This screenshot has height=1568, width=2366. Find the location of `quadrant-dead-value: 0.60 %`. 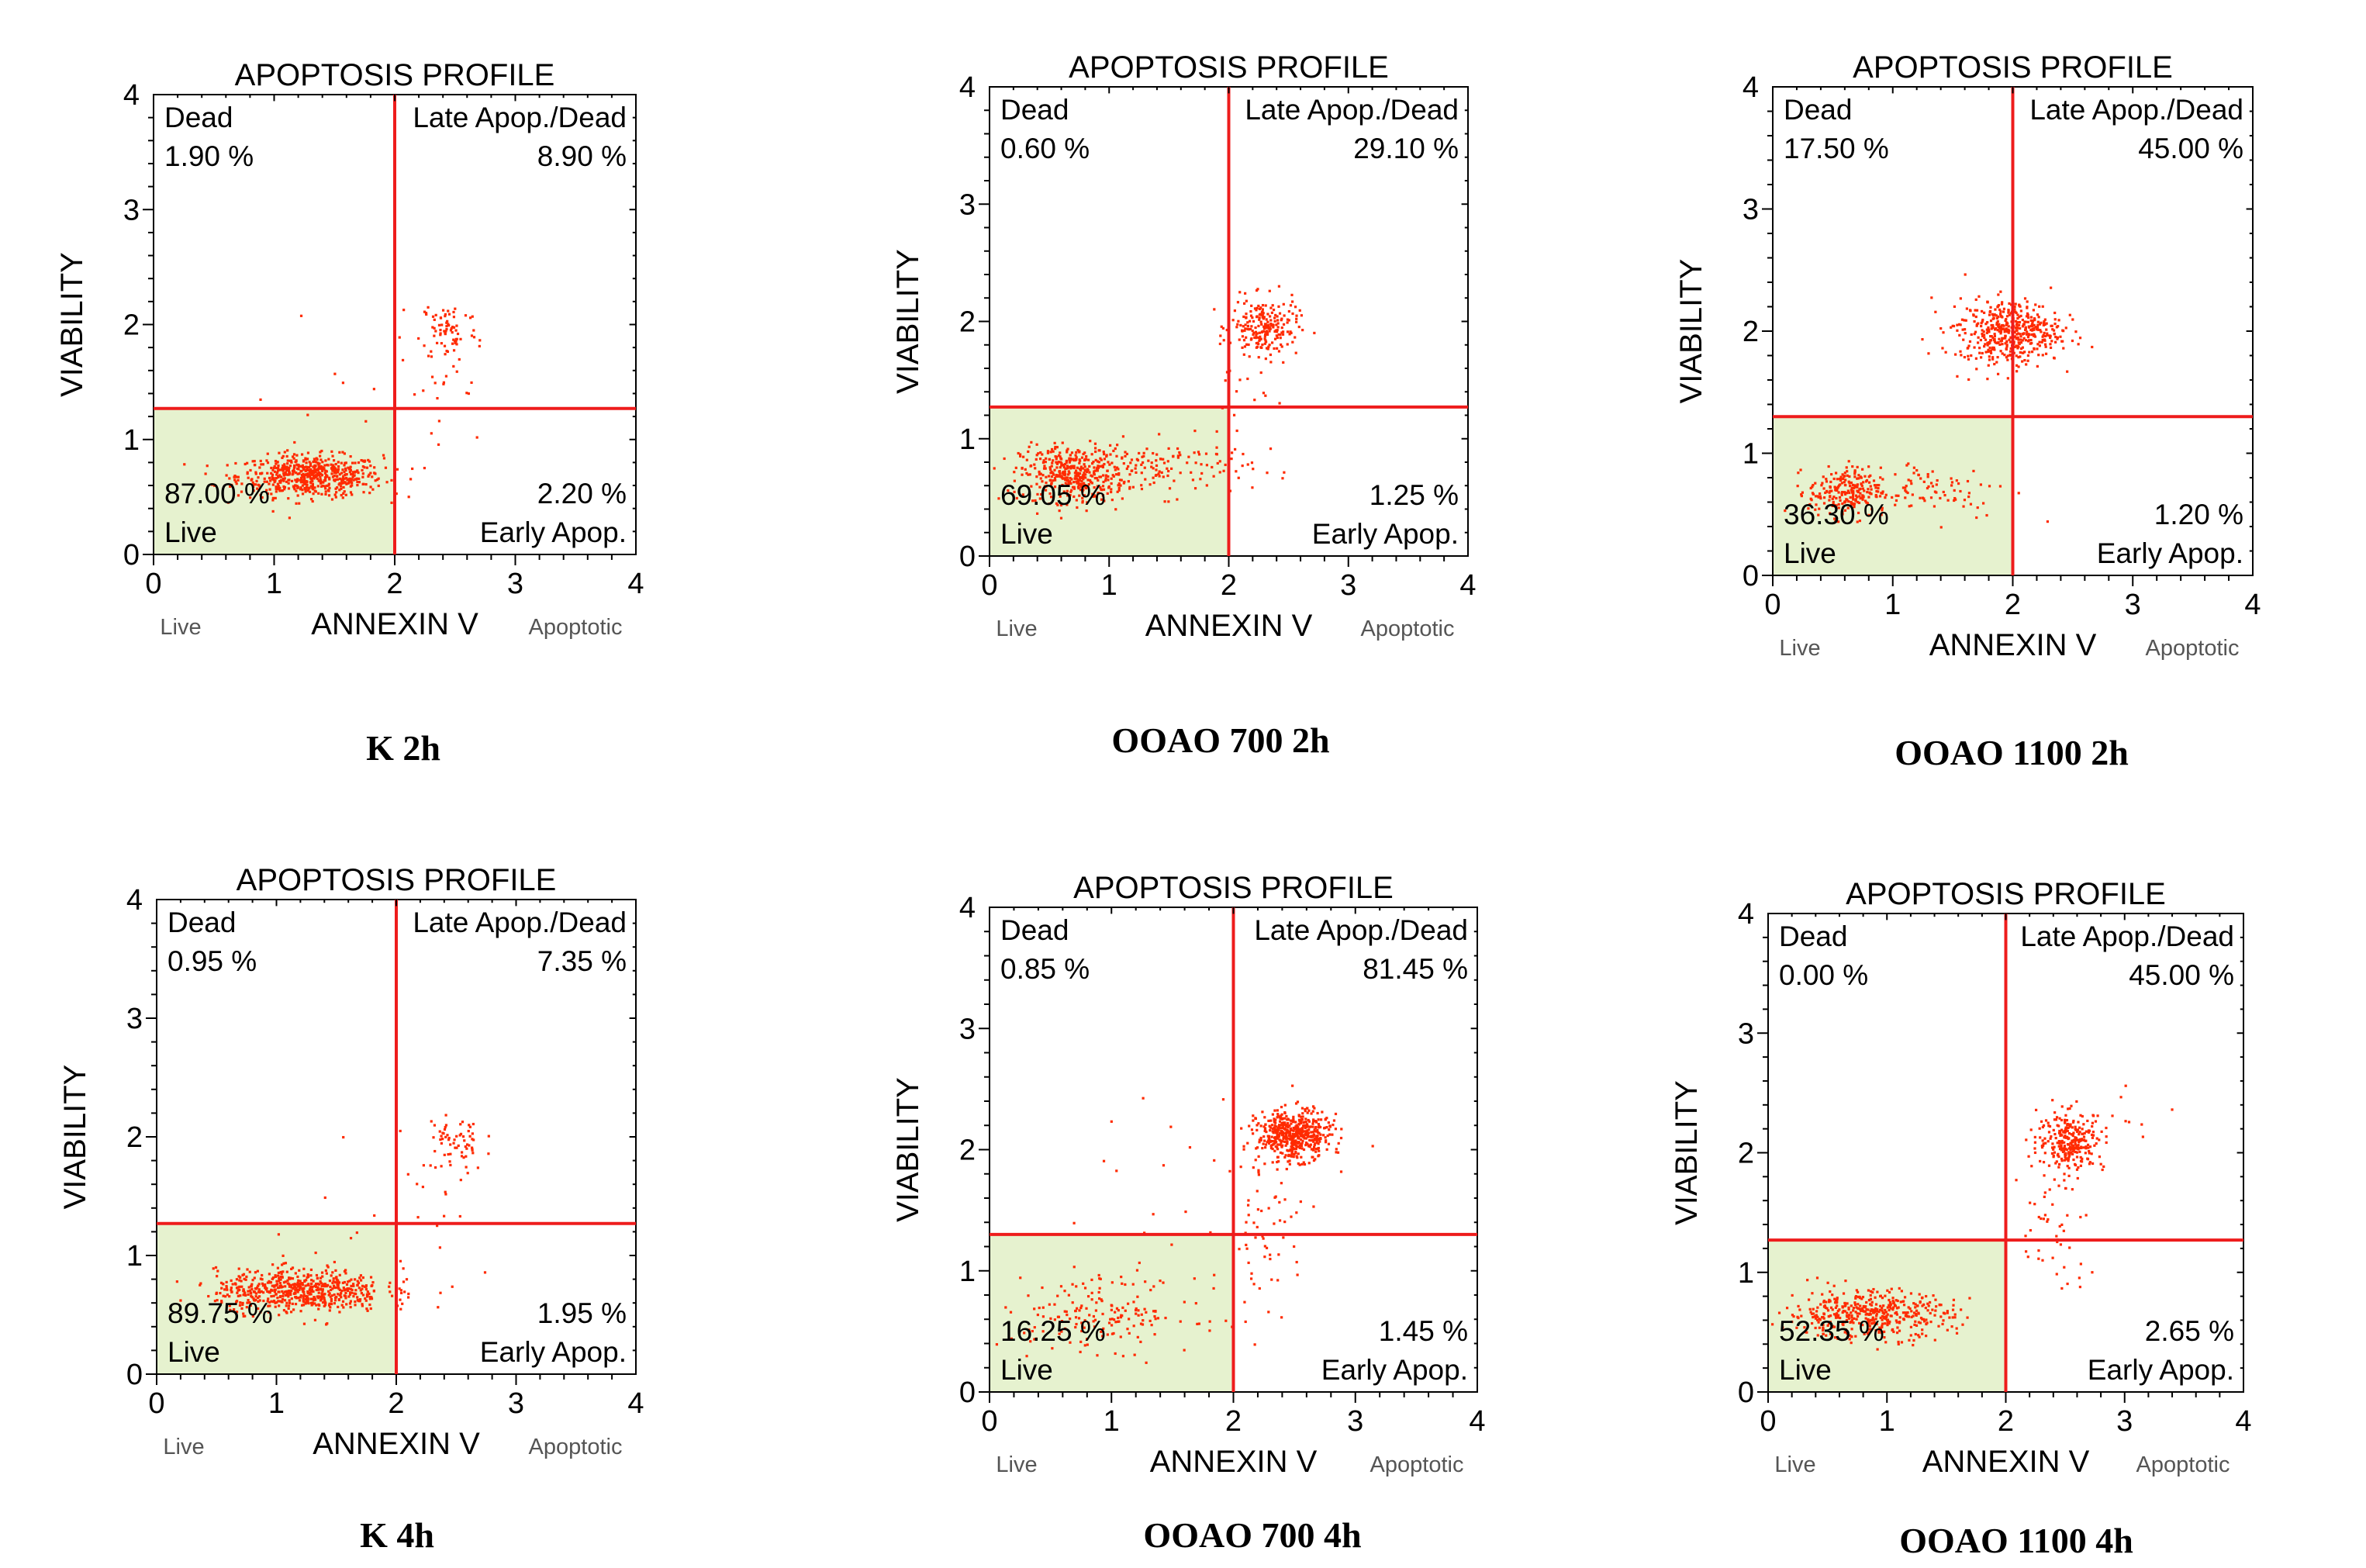

quadrant-dead-value: 0.60 % is located at coordinates (1045, 148).